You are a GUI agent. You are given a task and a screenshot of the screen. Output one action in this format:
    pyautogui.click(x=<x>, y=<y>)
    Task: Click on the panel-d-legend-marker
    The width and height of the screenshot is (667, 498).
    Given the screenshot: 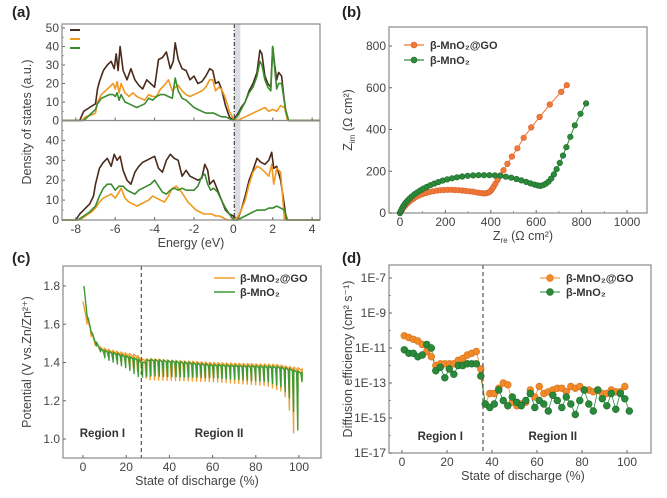 What is the action you would take?
    pyautogui.click(x=550, y=292)
    